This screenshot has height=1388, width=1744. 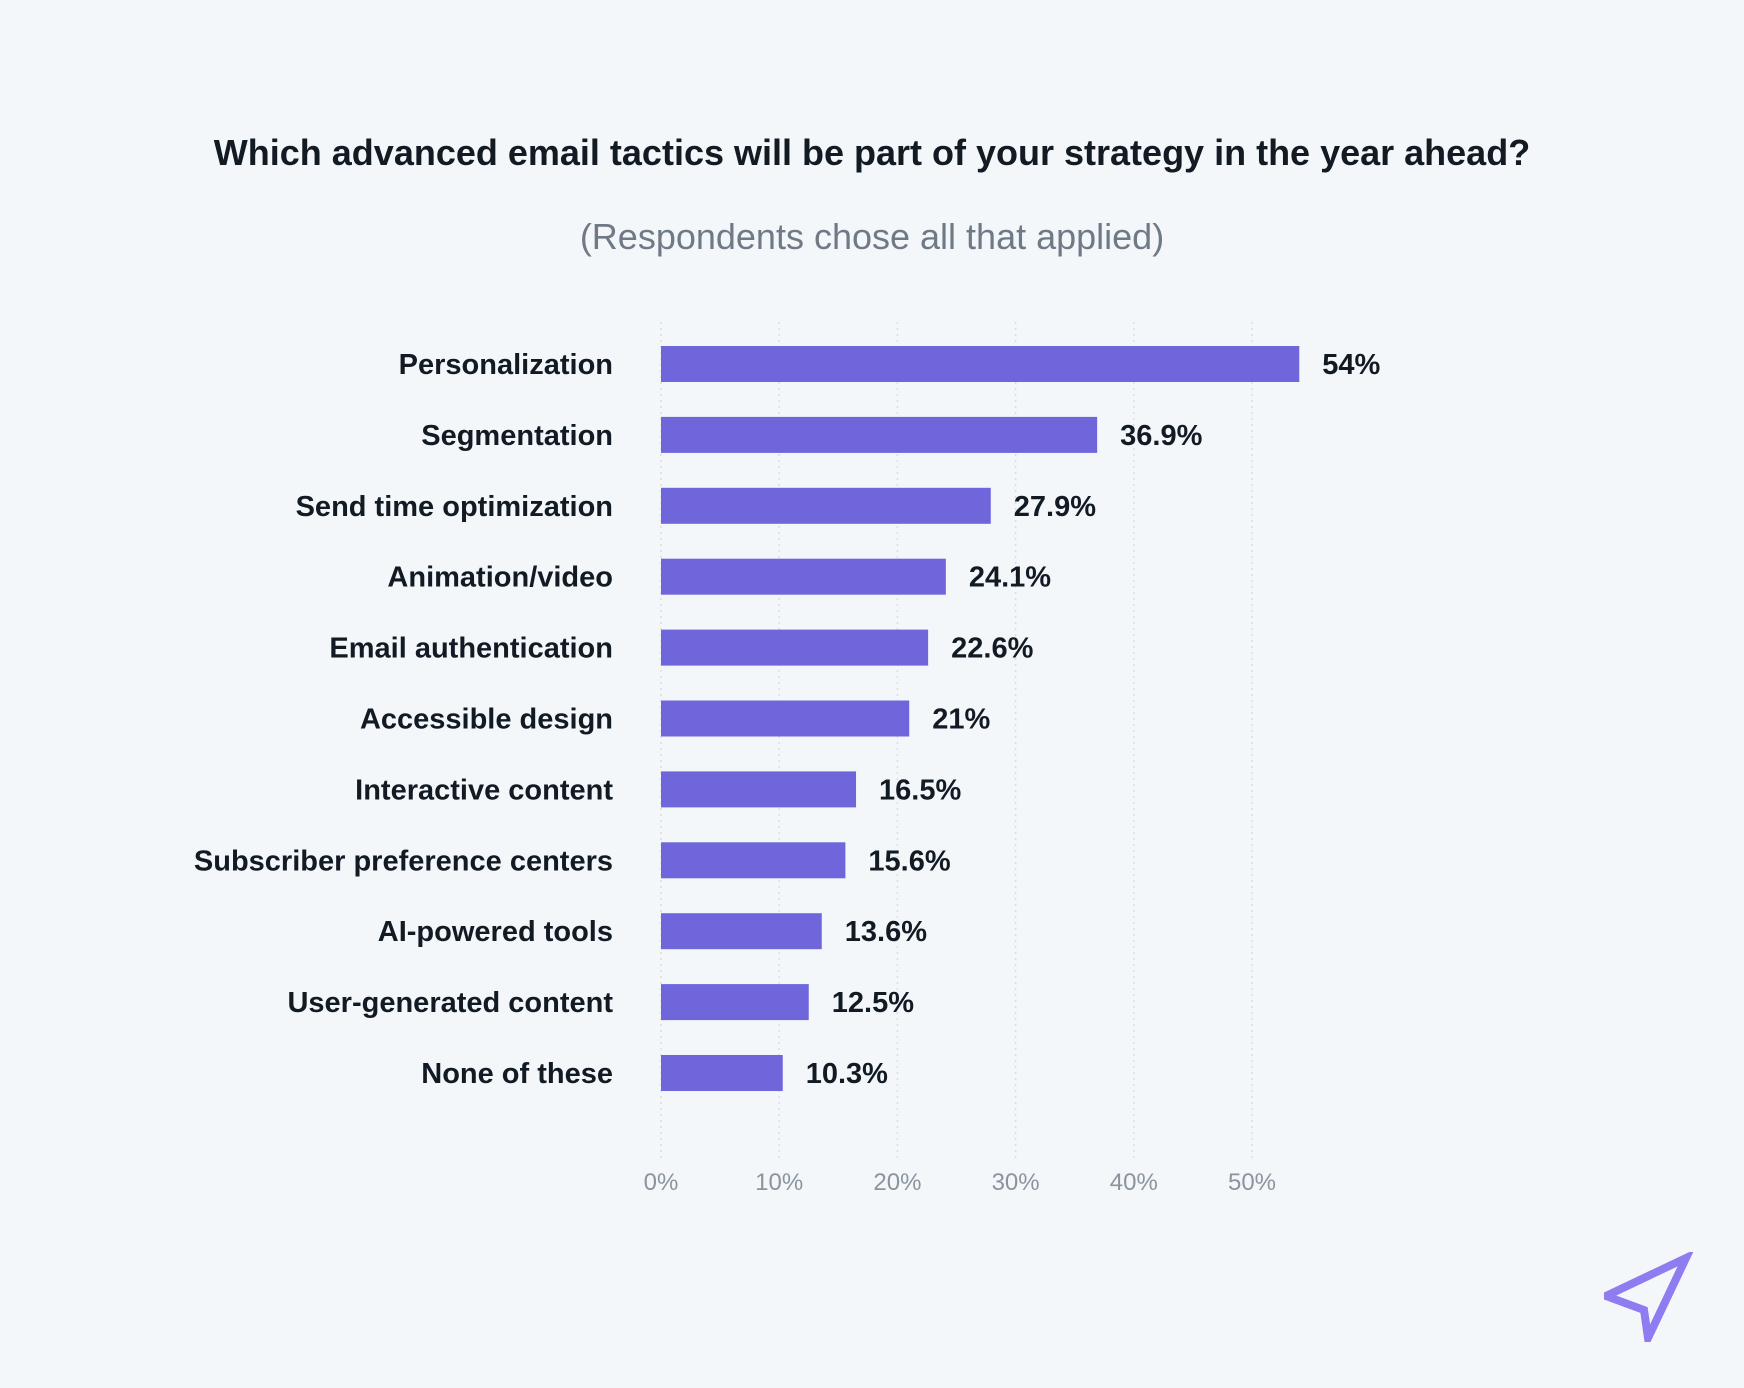 I want to click on x-tick-label: 30%, so click(x=1016, y=1182).